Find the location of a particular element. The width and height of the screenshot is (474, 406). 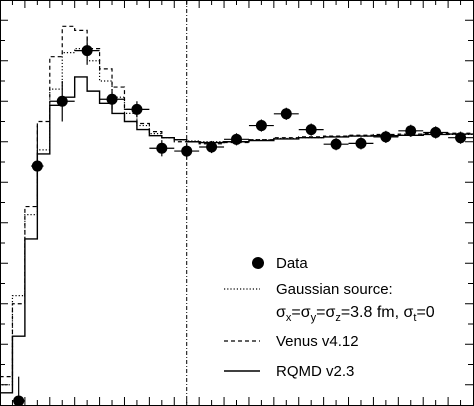

legend-rqmd-label: RQMD v2.3 is located at coordinates (315, 371).